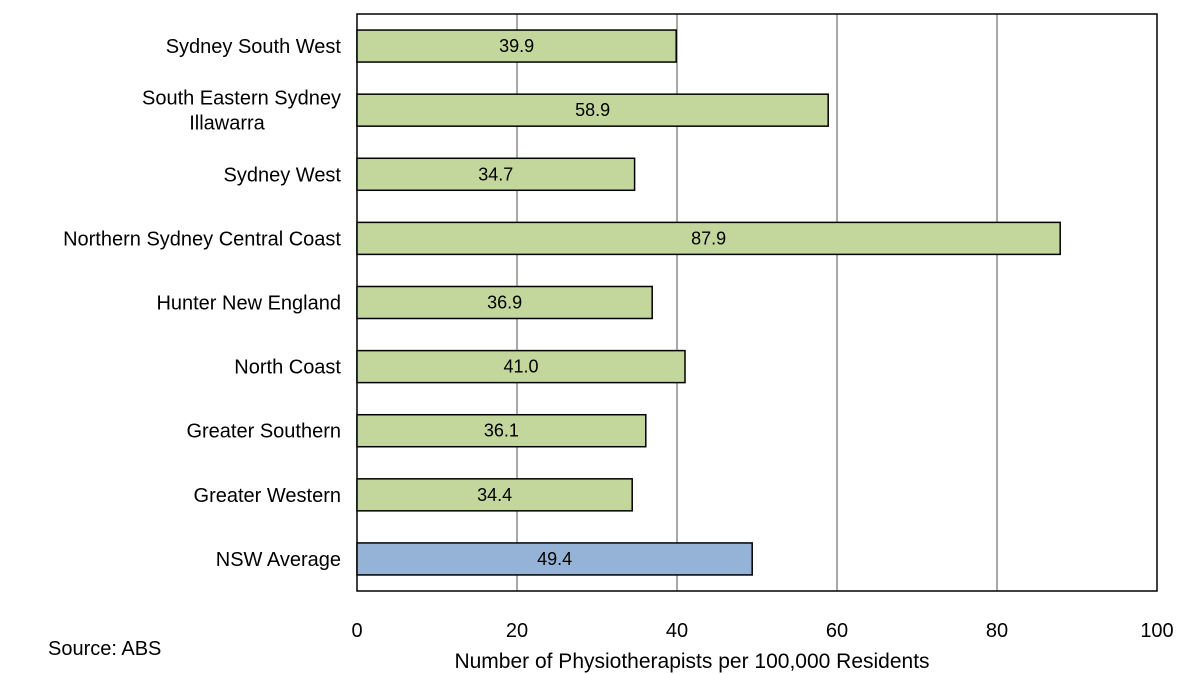  Describe the element at coordinates (762, 631) in the screenshot. I see `x-tick-labels: 0 20 40 60 80 100` at that location.